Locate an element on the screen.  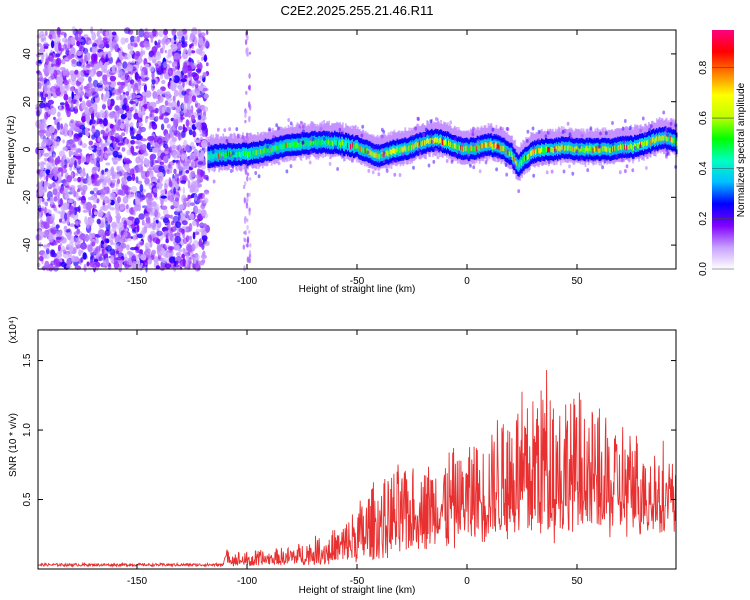
spectrogram-x-tick-label: -50 is located at coordinates (357, 281).